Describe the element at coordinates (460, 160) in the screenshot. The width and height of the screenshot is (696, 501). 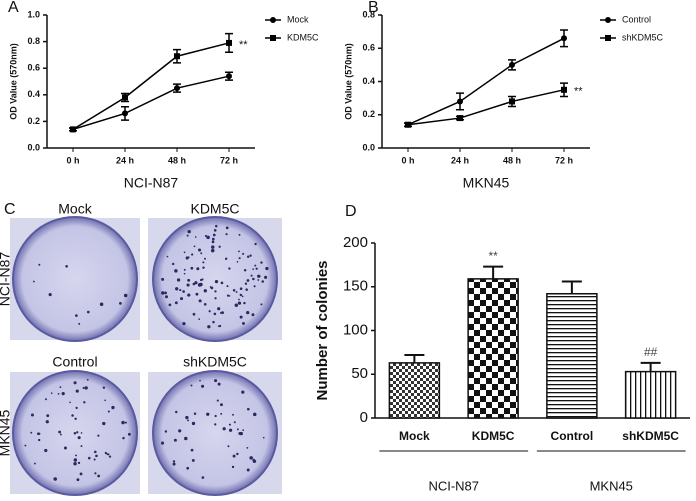
I see `x-tick-label: 24 h` at that location.